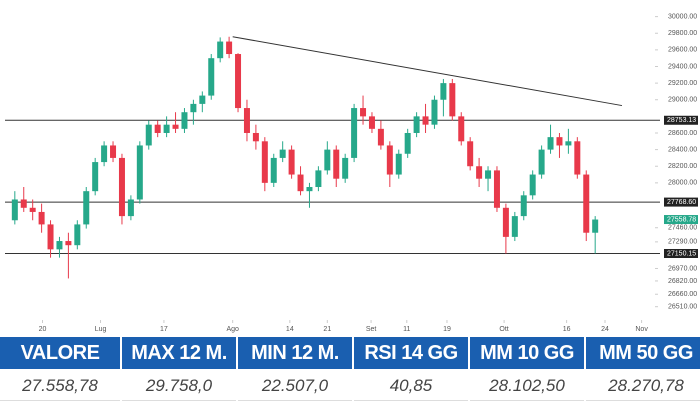  Describe the element at coordinates (682, 133) in the screenshot. I see `y-tick-label: 28600.00` at that location.